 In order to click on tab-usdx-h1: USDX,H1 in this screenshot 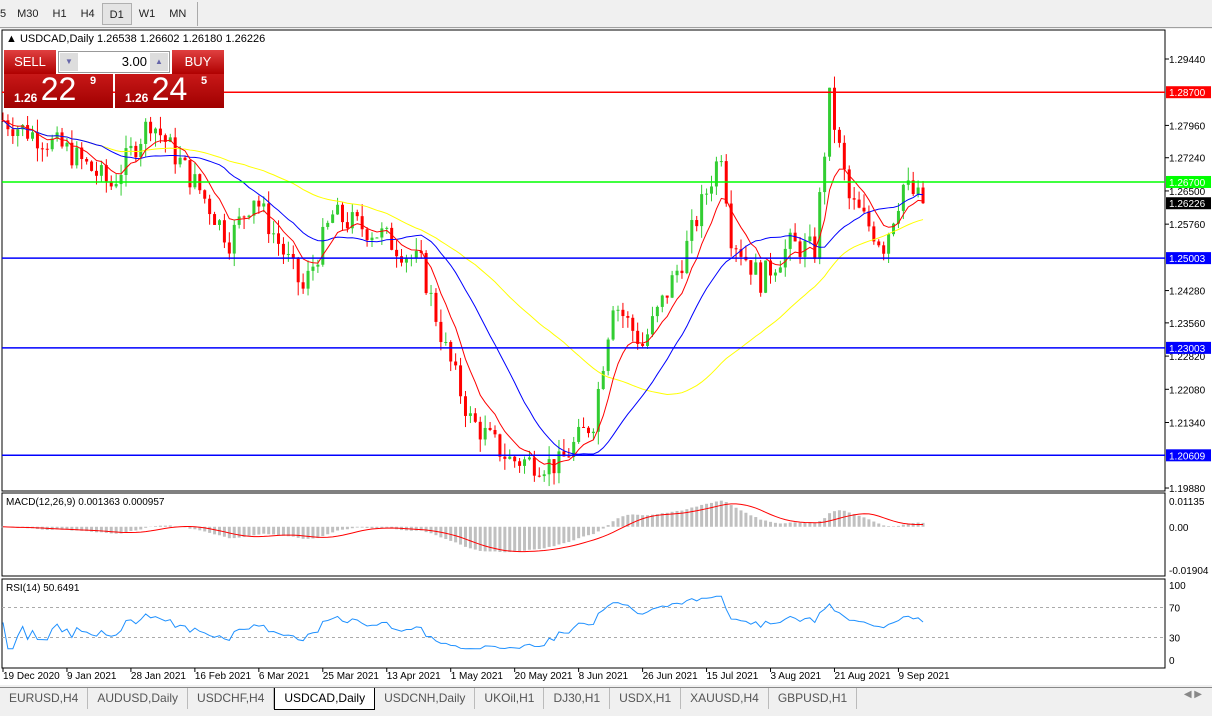, I will do `click(646, 698)`.